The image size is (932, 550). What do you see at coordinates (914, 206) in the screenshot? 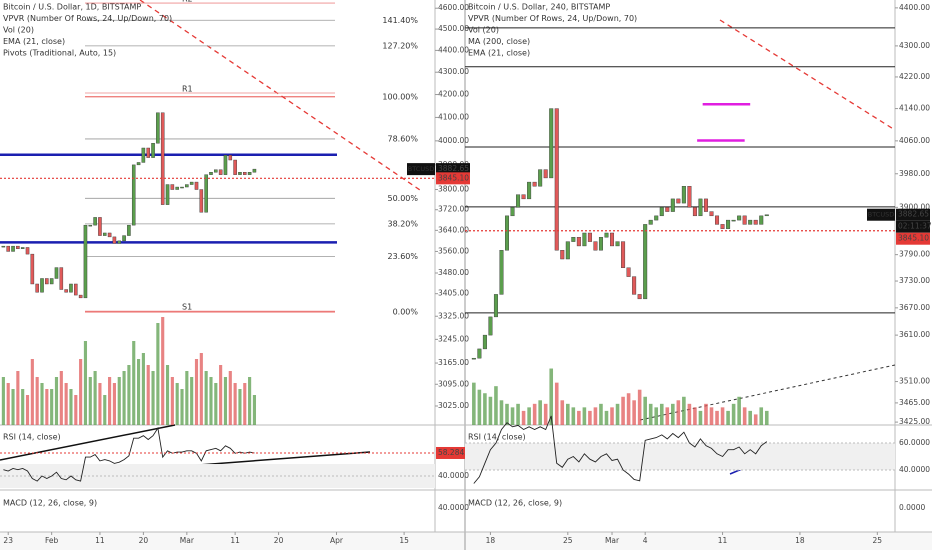
I see `y-tick-label: 3900.00` at bounding box center [914, 206].